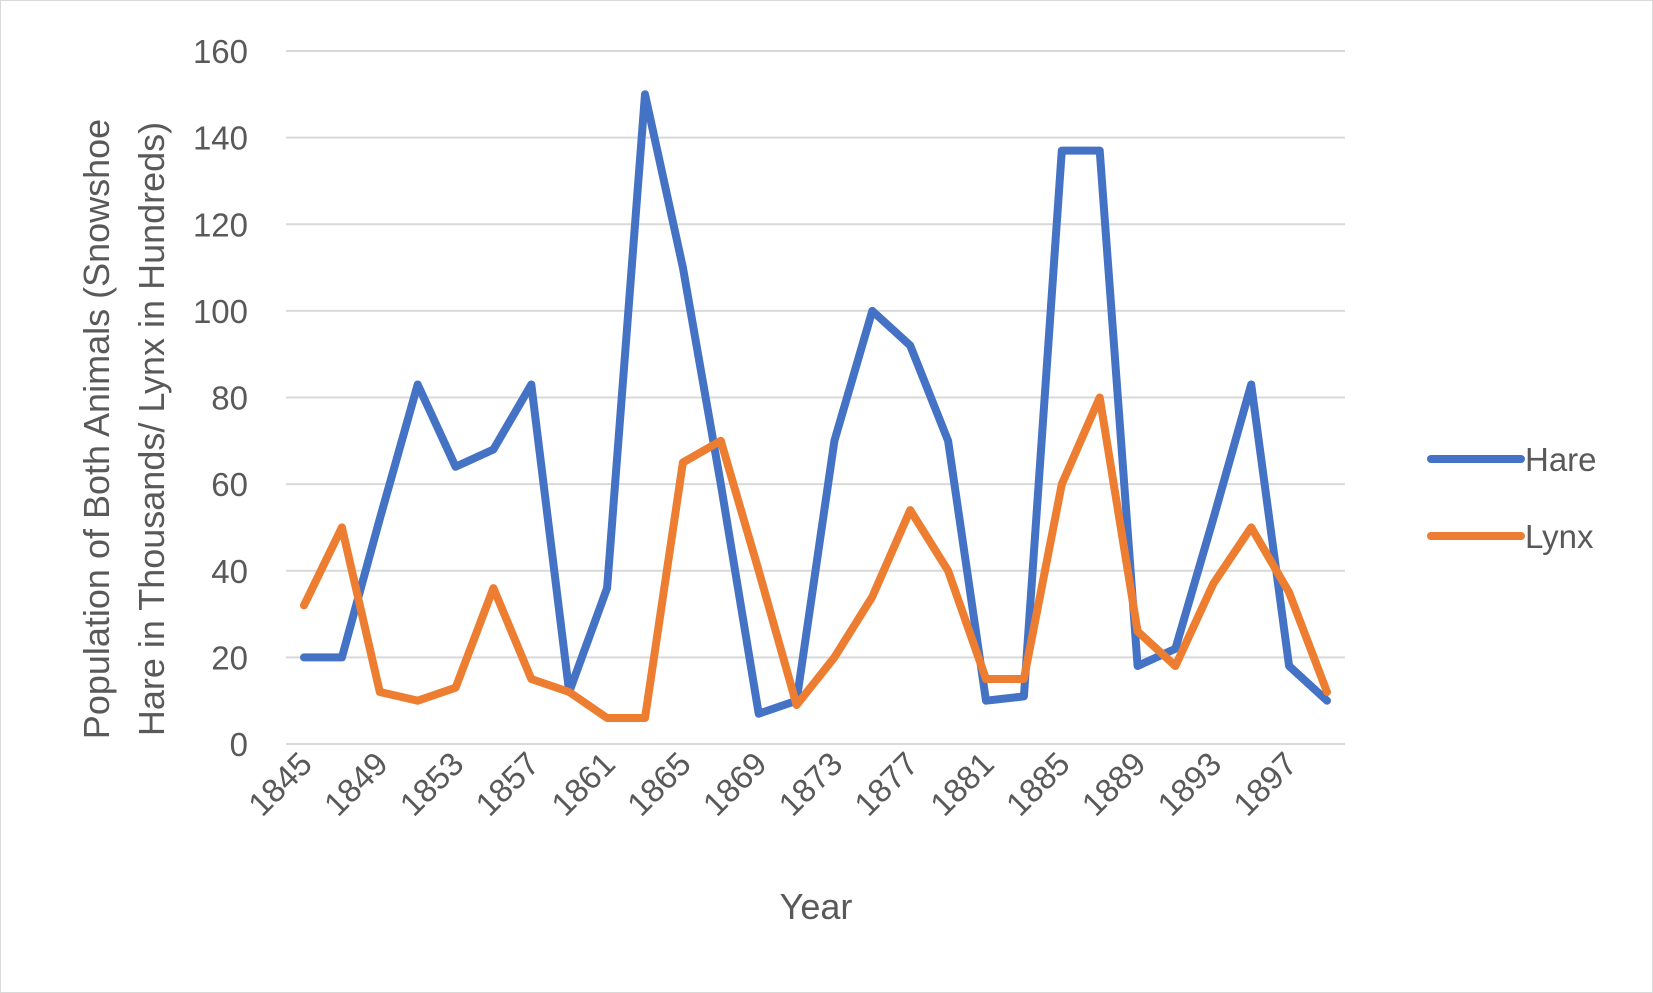 This screenshot has height=993, width=1653. Describe the element at coordinates (583, 784) in the screenshot. I see `x-tick-label: 1861` at that location.